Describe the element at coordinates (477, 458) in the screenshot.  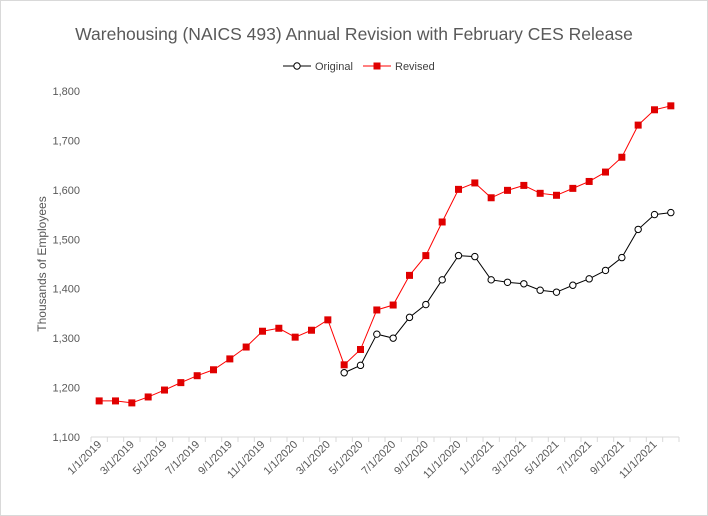
I see `x-tick-label: 1/1/2021` at that location.